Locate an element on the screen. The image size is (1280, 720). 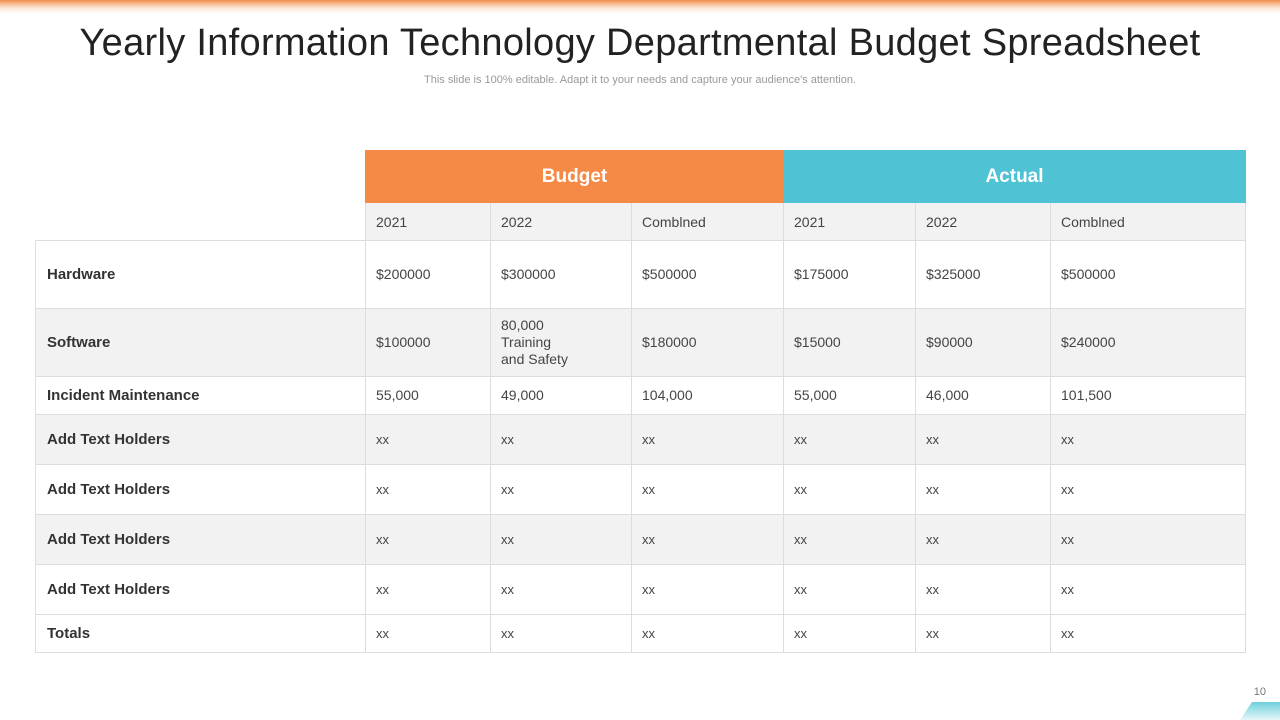
row-label: Hardware is located at coordinates (200, 274).